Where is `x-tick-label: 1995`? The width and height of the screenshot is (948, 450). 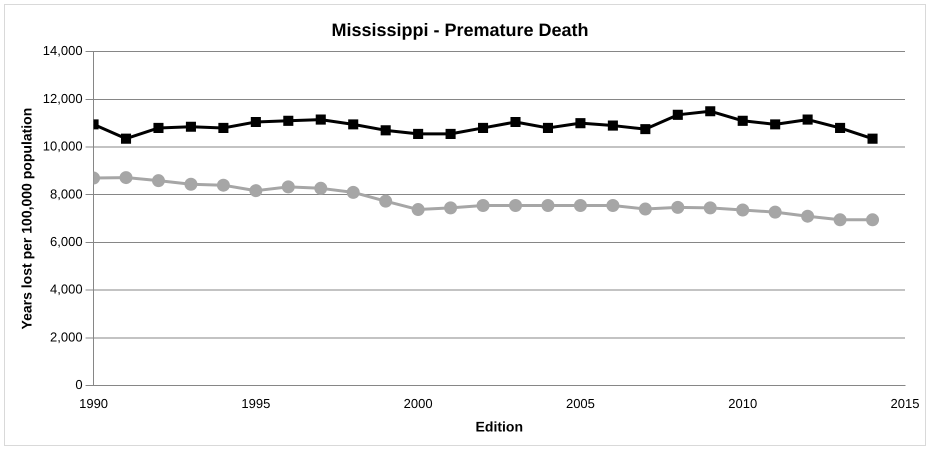 x-tick-label: 1995 is located at coordinates (255, 403).